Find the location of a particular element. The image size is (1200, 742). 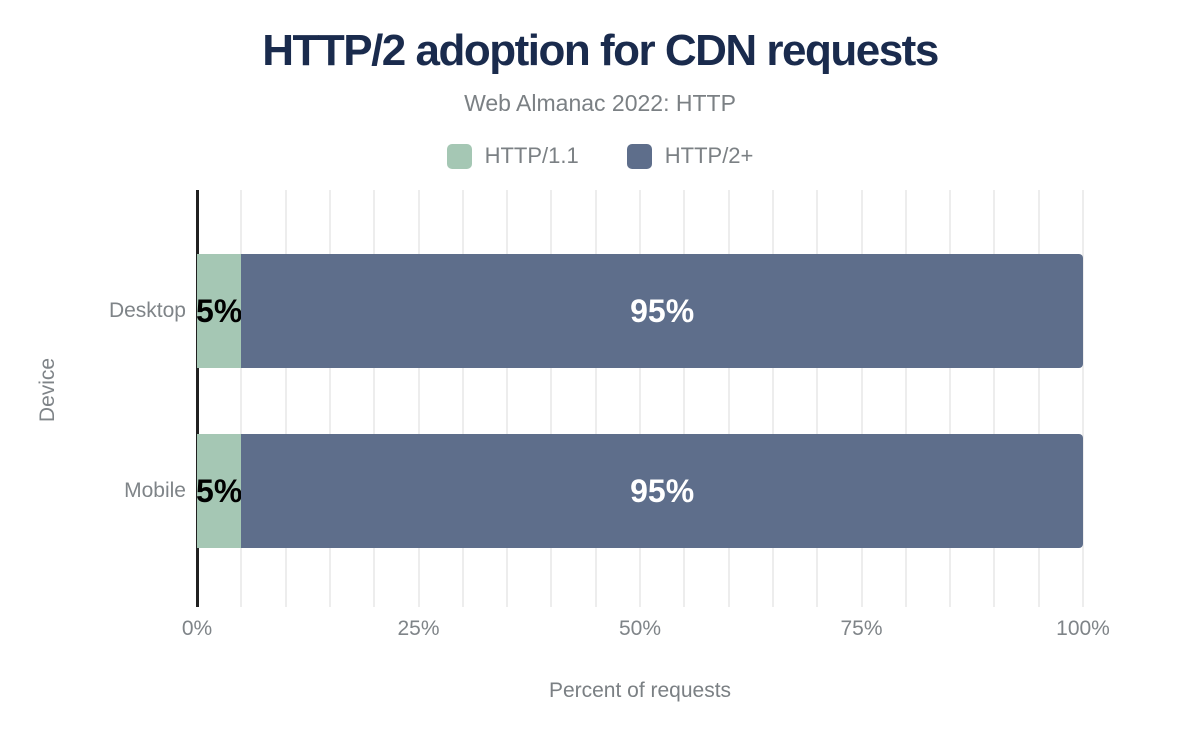

x-tick-0: 0% is located at coordinates (197, 628).